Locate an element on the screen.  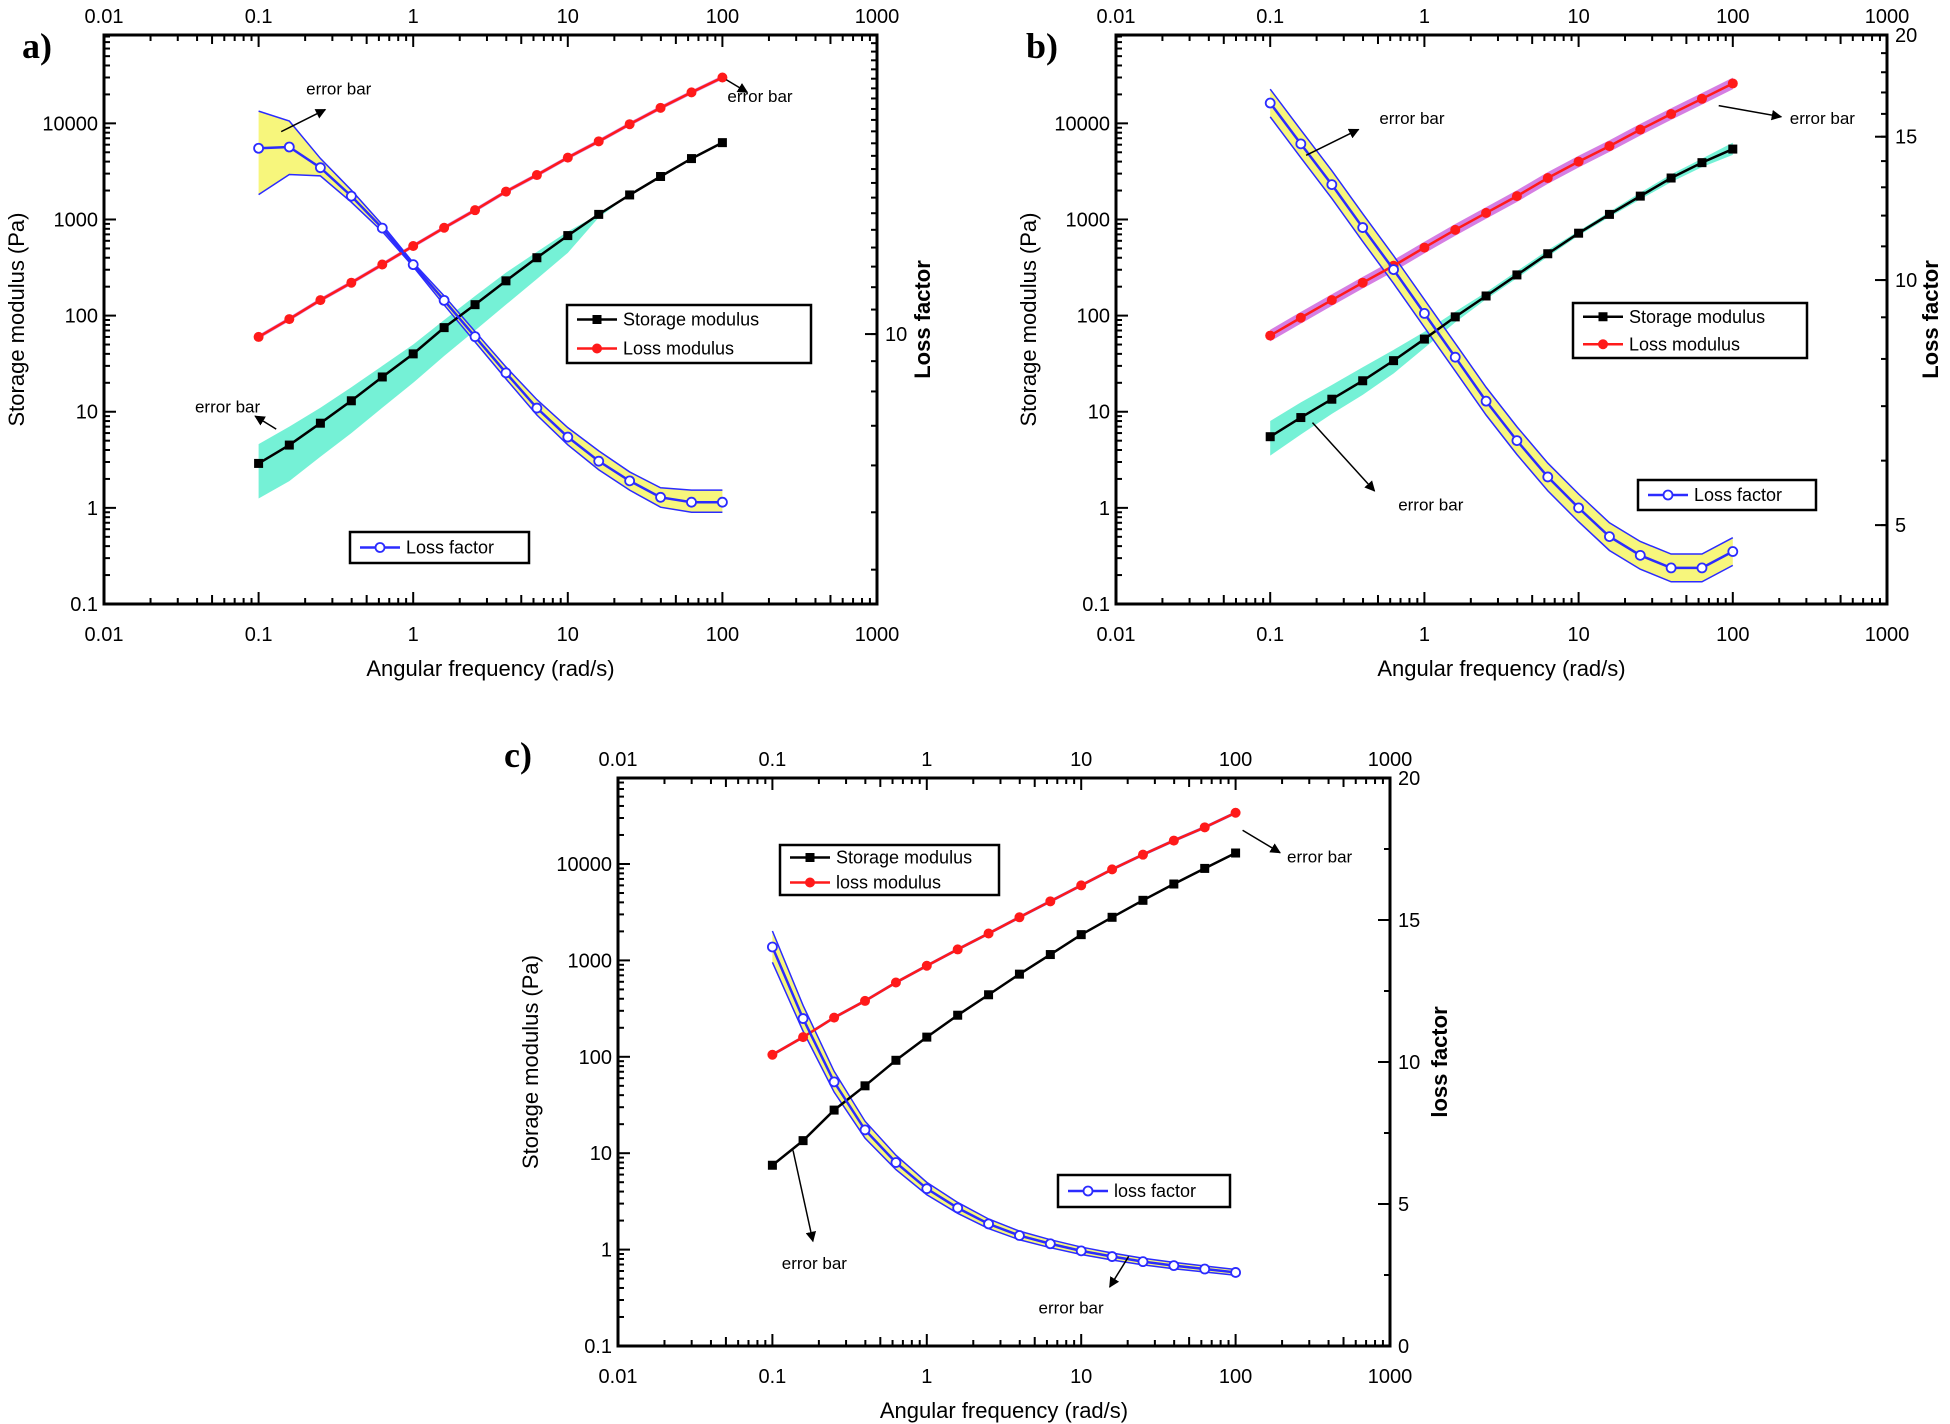
x-tick-label-bottom: 0.1 is located at coordinates (772, 1377).